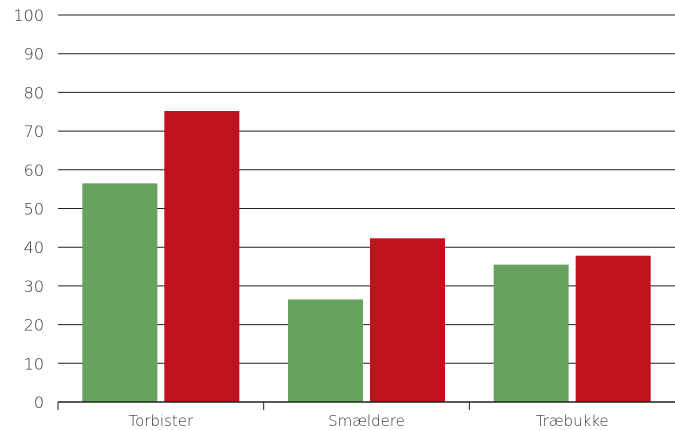 The height and width of the screenshot is (430, 675). What do you see at coordinates (34, 209) in the screenshot?
I see `y-tick-label: 50` at bounding box center [34, 209].